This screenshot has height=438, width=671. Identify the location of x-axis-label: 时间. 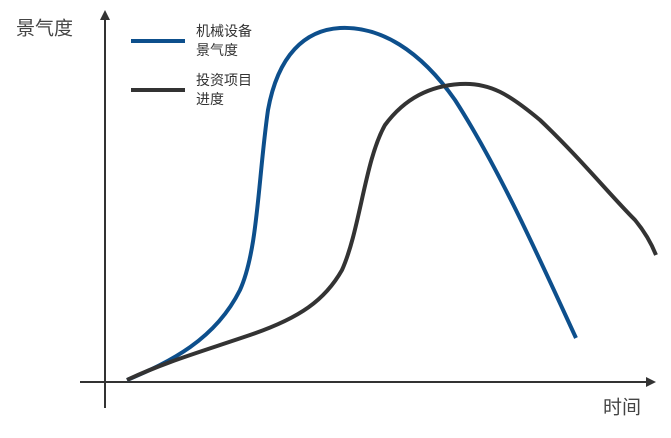
(622, 408).